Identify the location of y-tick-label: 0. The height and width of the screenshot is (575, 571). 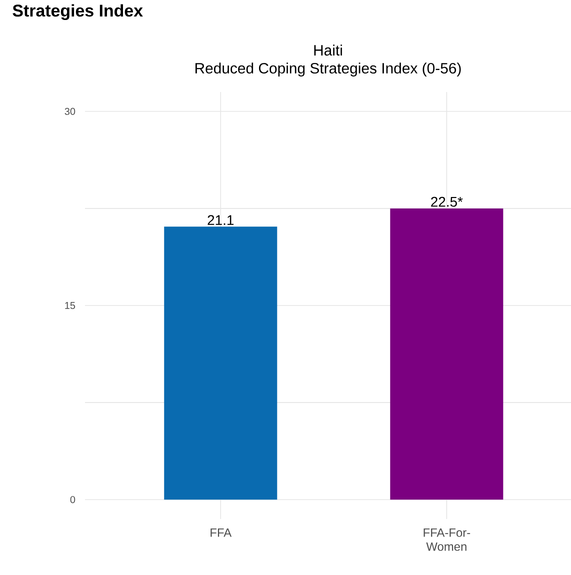
(73, 500).